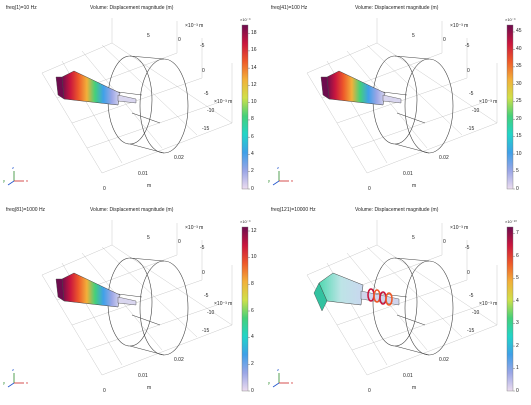  Describe the element at coordinates (519, 136) in the screenshot. I see `colorbar-tick-label: 15` at that location.